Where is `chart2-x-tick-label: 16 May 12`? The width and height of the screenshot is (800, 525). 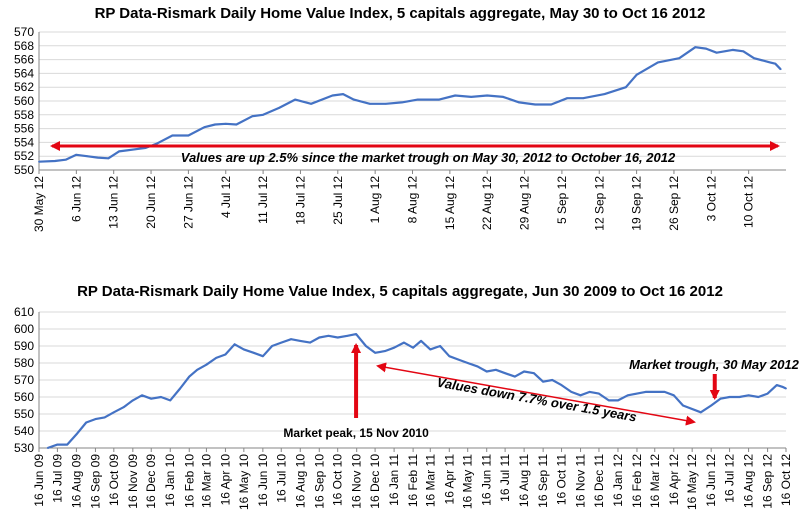
chart2-x-tick-label: 16 May 12 is located at coordinates (692, 482).